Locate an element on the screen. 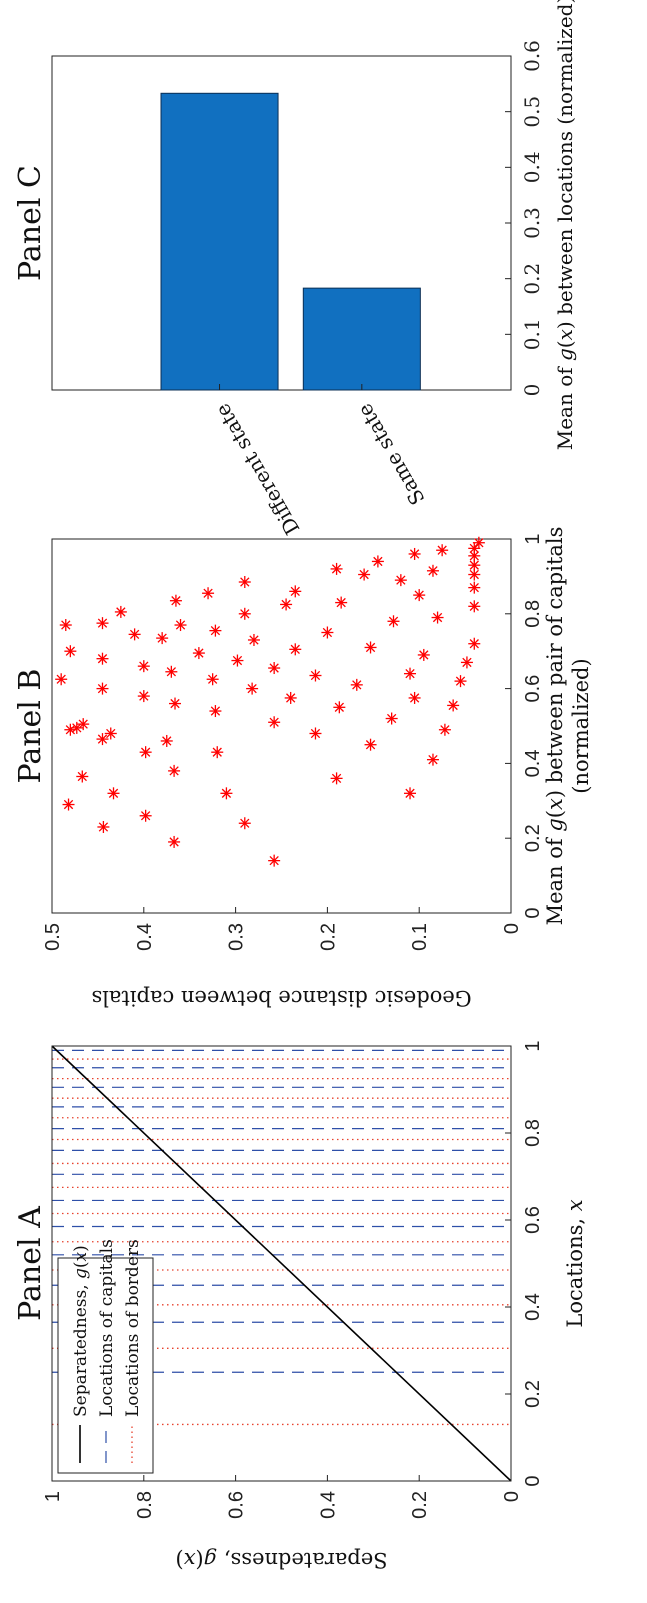 Image resolution: width=647 pixels, height=1603 pixels. panel-b-xtick-label-5: 1 is located at coordinates (533, 538).